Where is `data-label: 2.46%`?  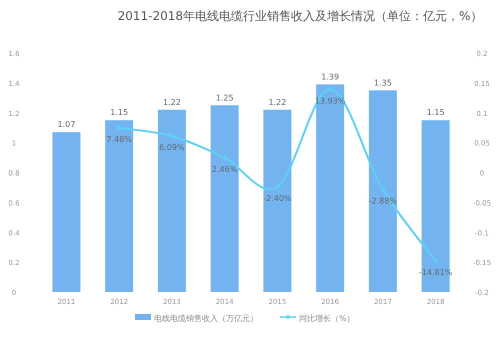 data-label: 2.46% is located at coordinates (225, 169).